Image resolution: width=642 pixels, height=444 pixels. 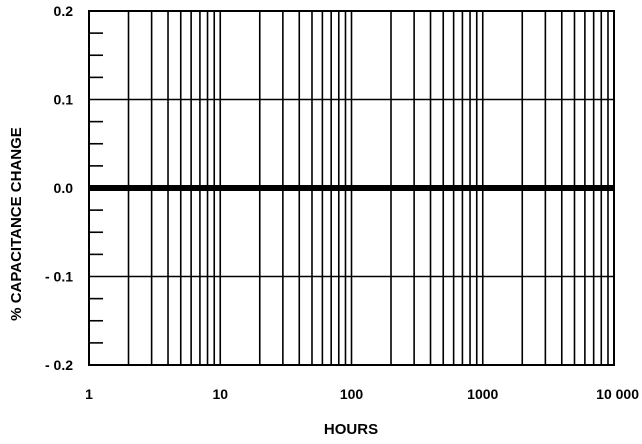 I want to click on y-tick-label: 0.2, so click(x=64, y=11).